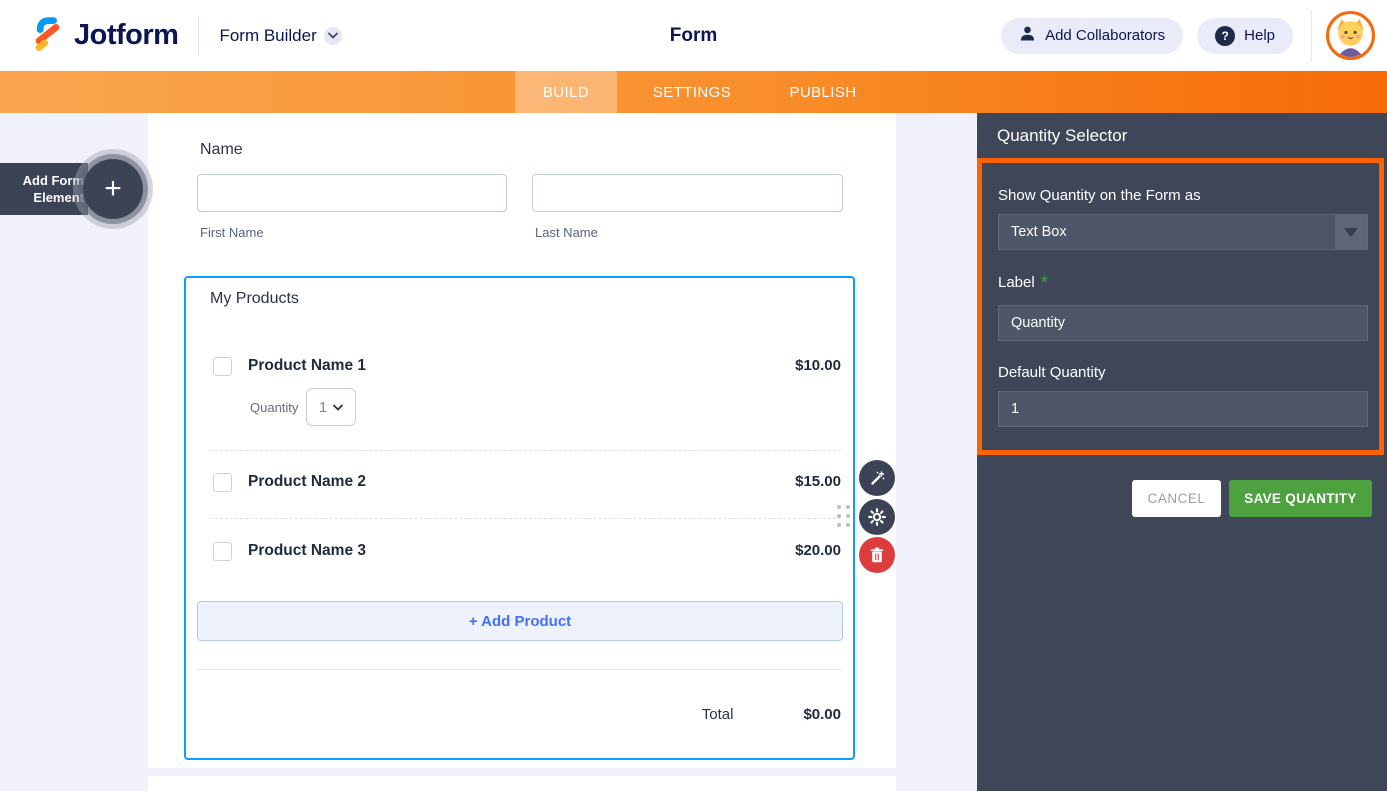 The height and width of the screenshot is (791, 1387). I want to click on add-form-element-label: Add Form Element, so click(44, 189).